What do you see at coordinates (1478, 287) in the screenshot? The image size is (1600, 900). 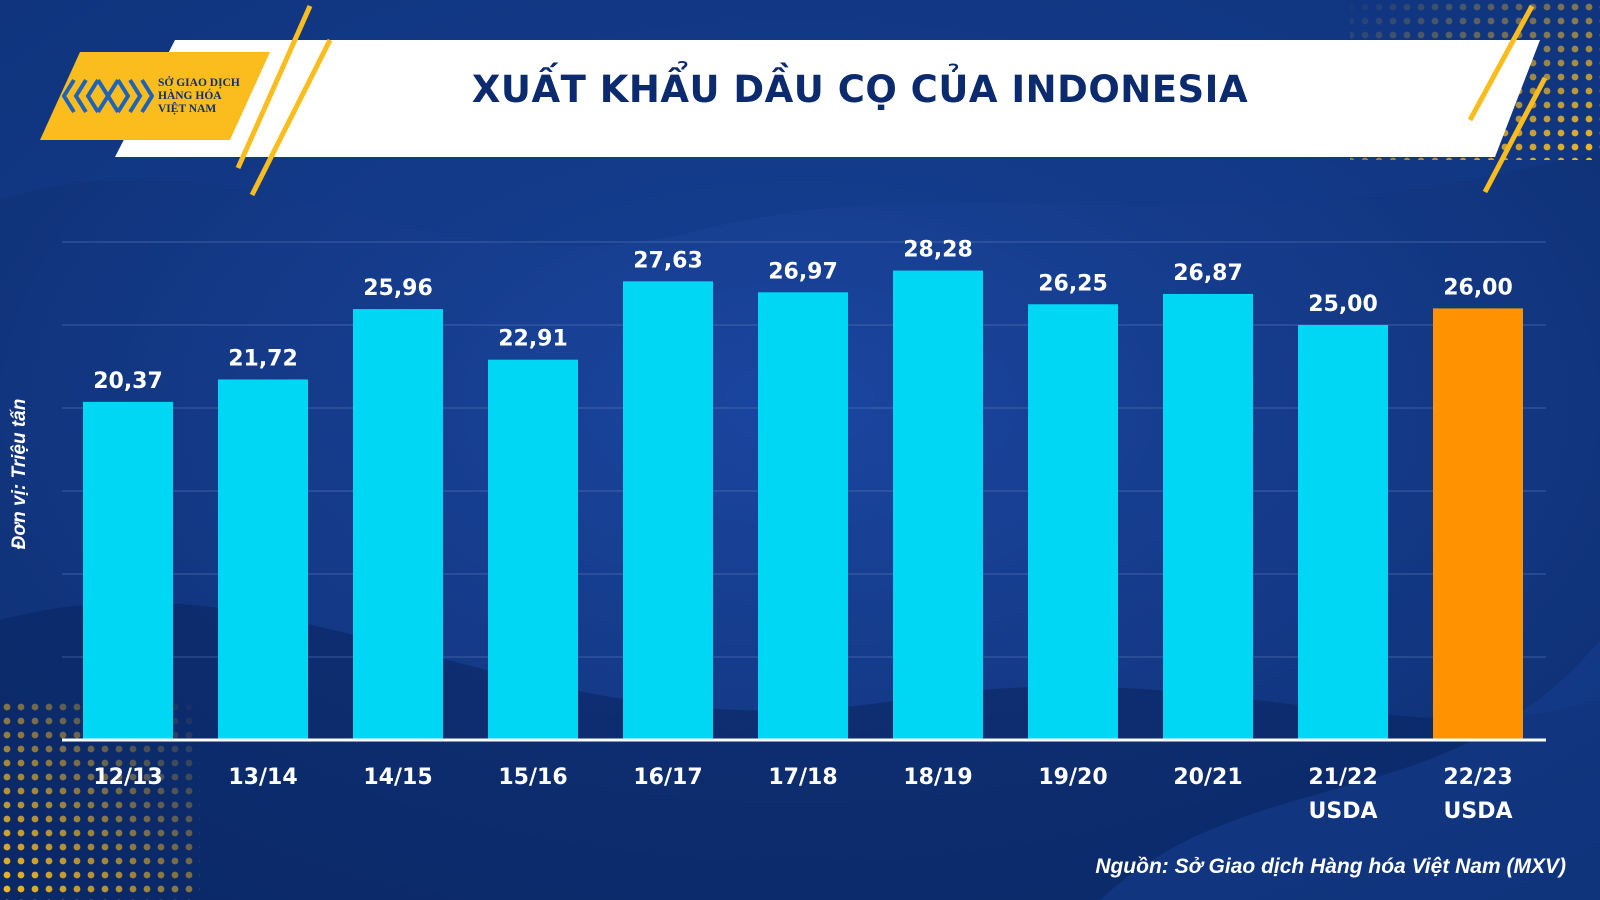 I see `value-label: 26,00` at bounding box center [1478, 287].